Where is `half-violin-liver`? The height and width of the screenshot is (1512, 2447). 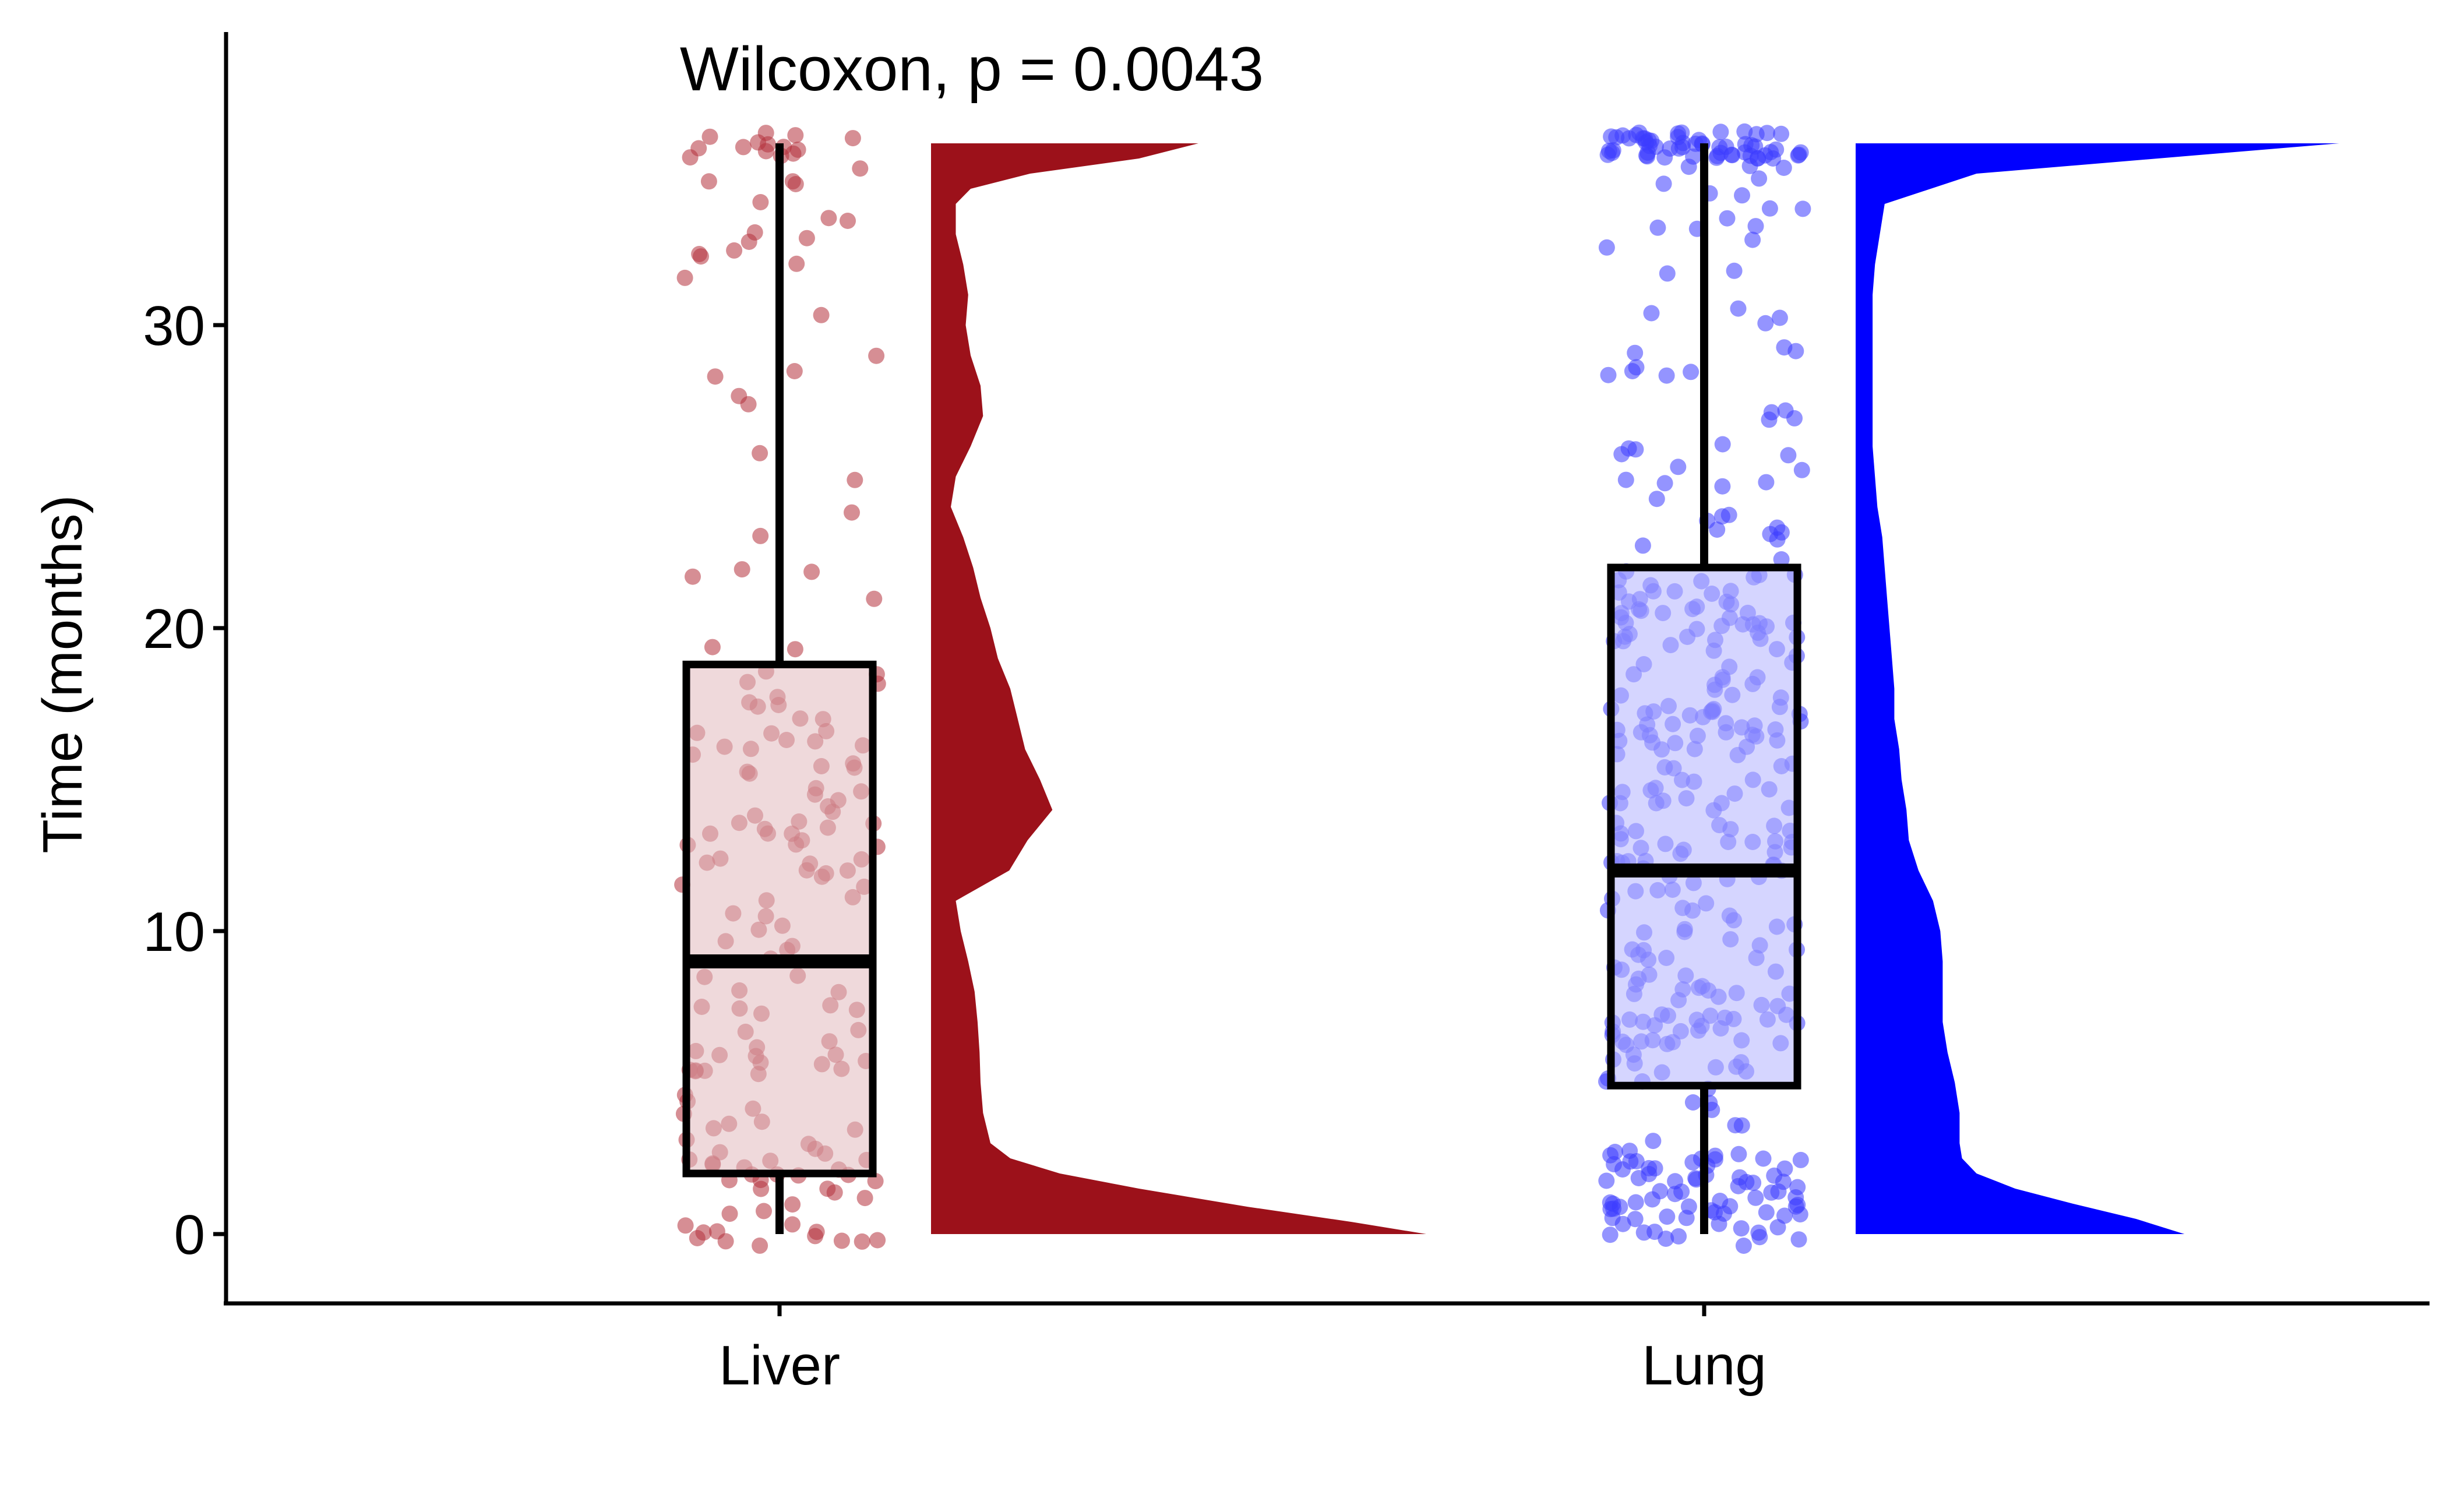 half-violin-liver is located at coordinates (1178, 688).